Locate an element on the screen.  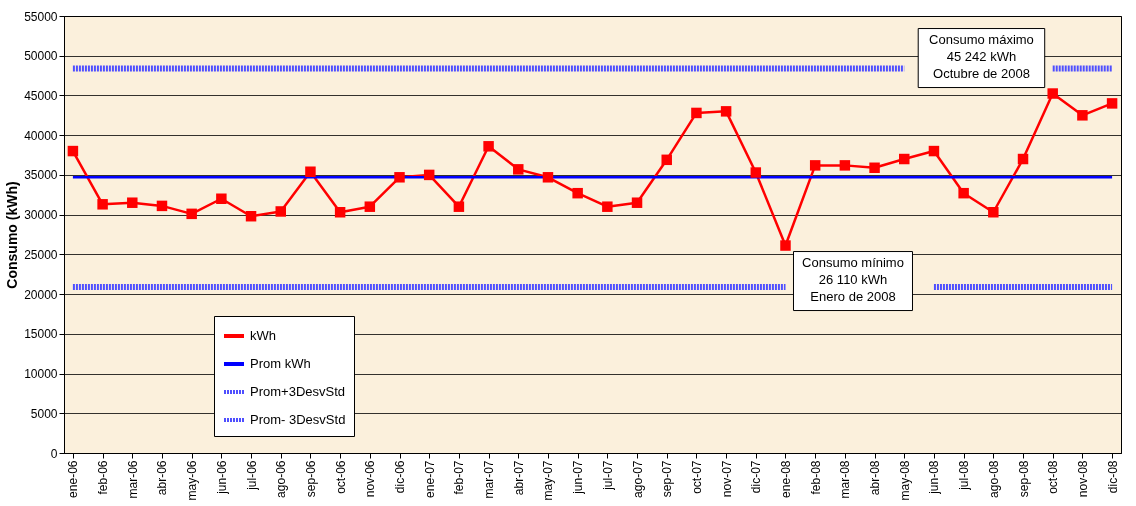
x-tick-label: dic-06 is located at coordinates (400, 477).